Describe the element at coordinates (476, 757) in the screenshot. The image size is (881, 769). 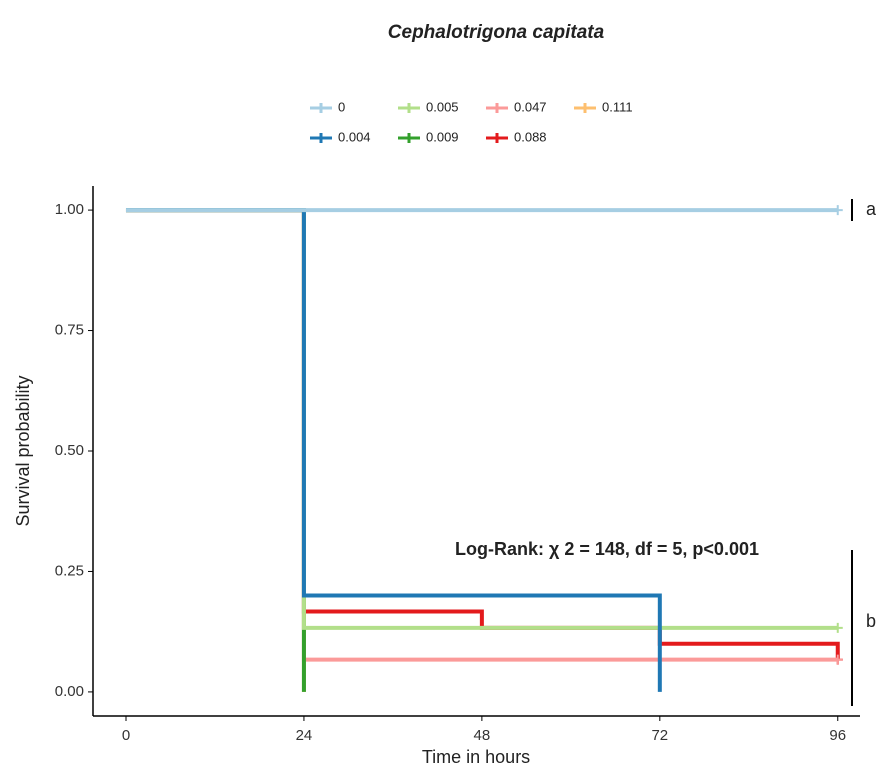
I see `x-axis-label: Time in hours` at that location.